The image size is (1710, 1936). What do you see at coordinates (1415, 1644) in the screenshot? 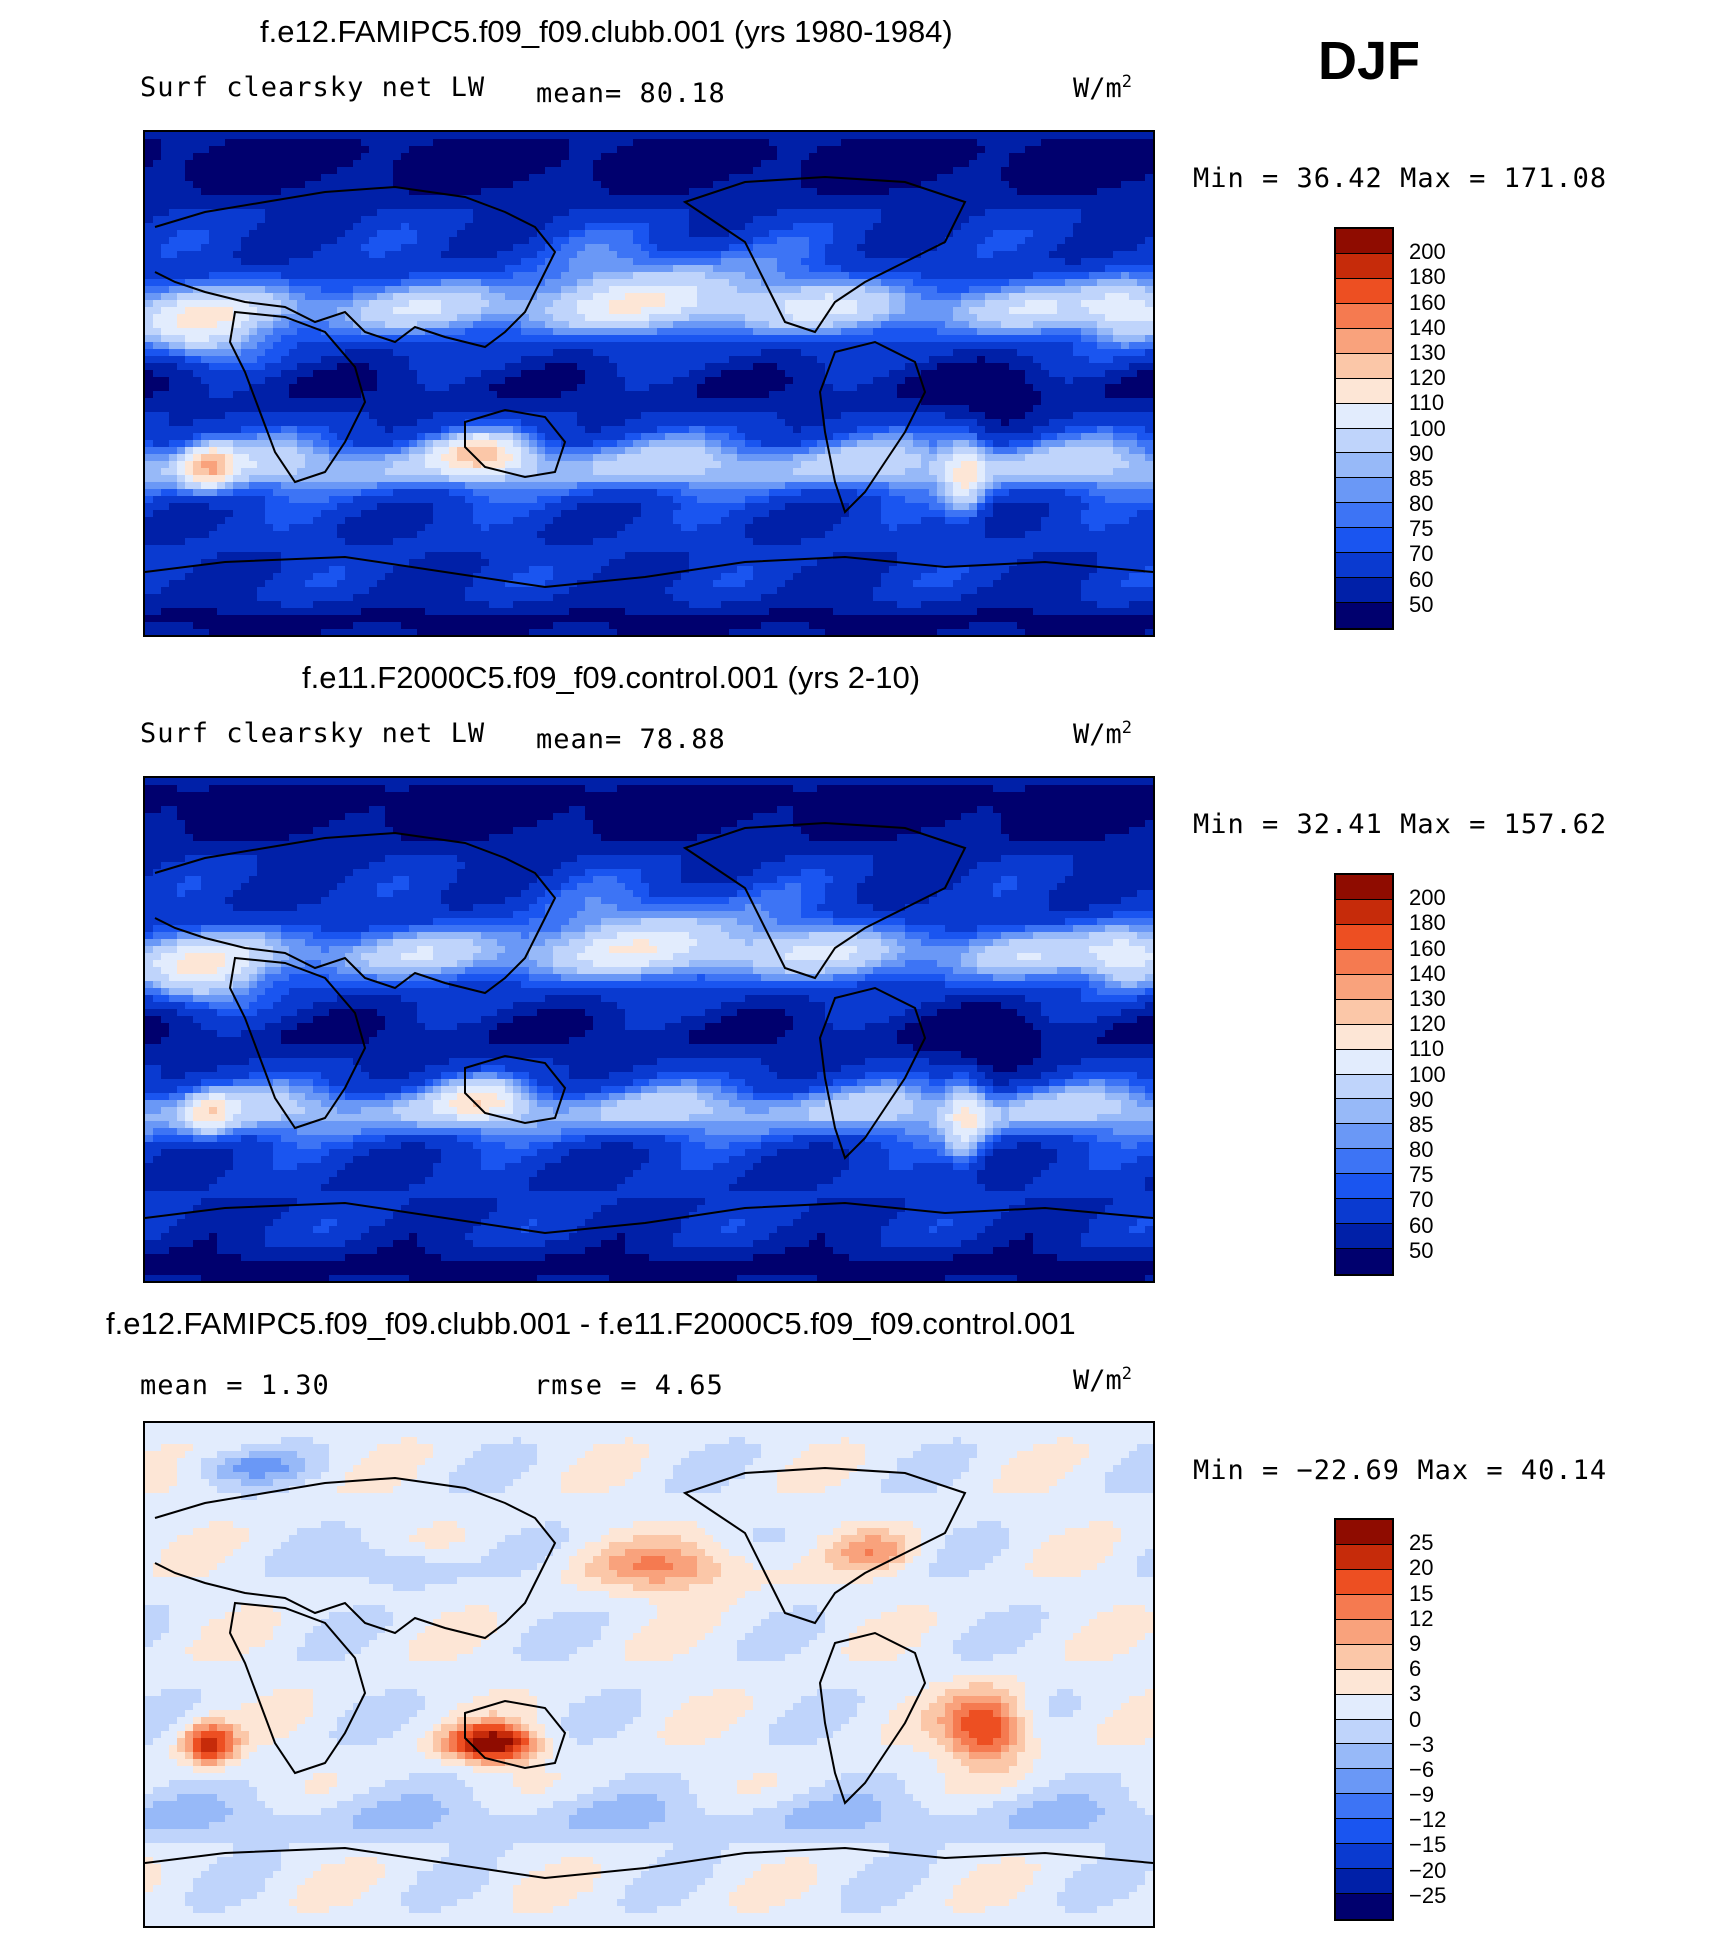
I see `colorbar-tick-label: 9` at bounding box center [1415, 1644].